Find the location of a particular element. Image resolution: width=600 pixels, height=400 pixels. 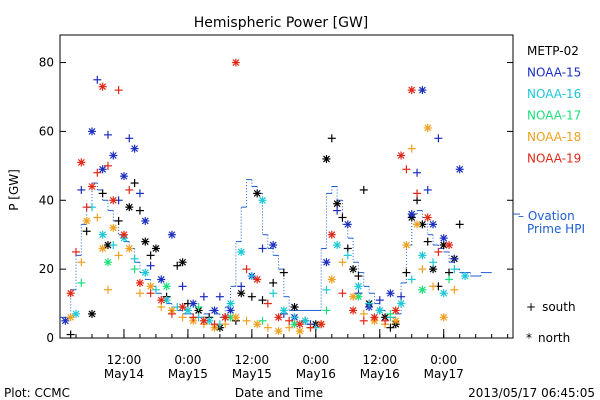

legend-entry: NOAA-16 is located at coordinates (554, 94).